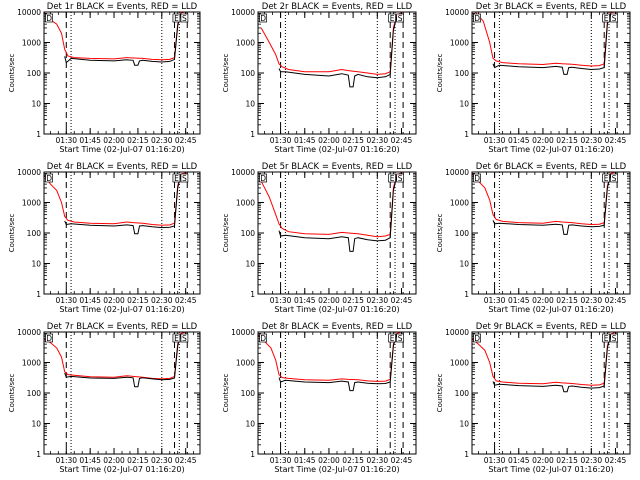 The width and height of the screenshot is (640, 480). I want to click on chart-title: Det 2r BLACK = Events, RED = LLD, so click(337, 7).